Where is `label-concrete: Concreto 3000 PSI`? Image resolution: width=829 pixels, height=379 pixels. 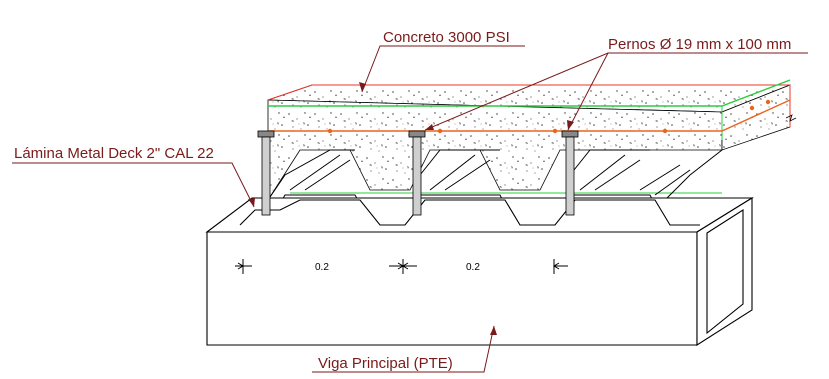
label-concrete: Concreto 3000 PSI is located at coordinates (446, 37).